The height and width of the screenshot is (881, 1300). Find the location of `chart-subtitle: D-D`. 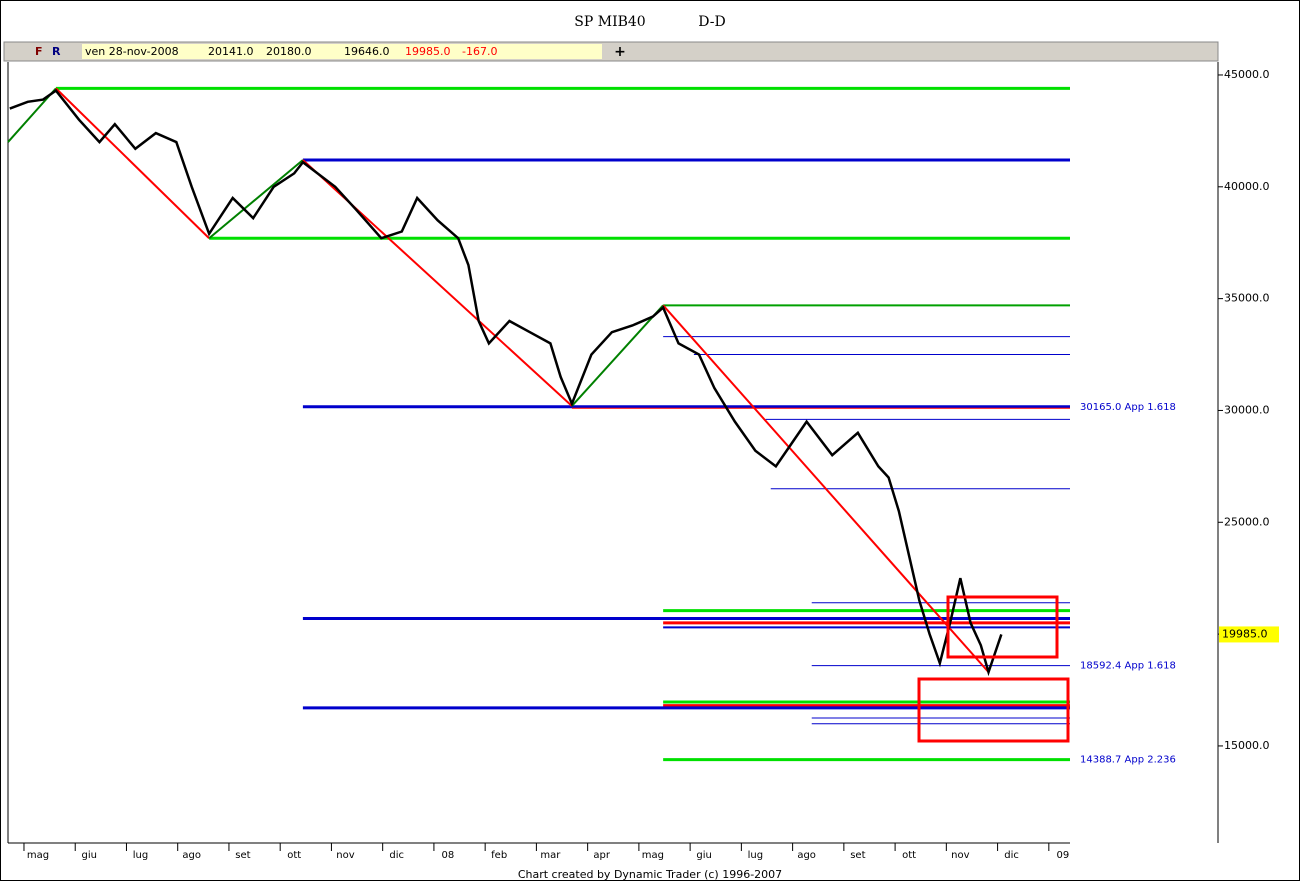

chart-subtitle: D-D is located at coordinates (711, 22).